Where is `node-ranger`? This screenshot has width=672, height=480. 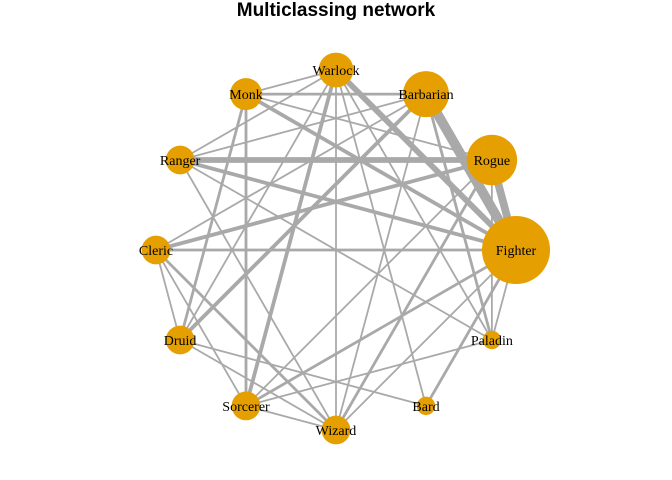 node-ranger is located at coordinates (180, 160).